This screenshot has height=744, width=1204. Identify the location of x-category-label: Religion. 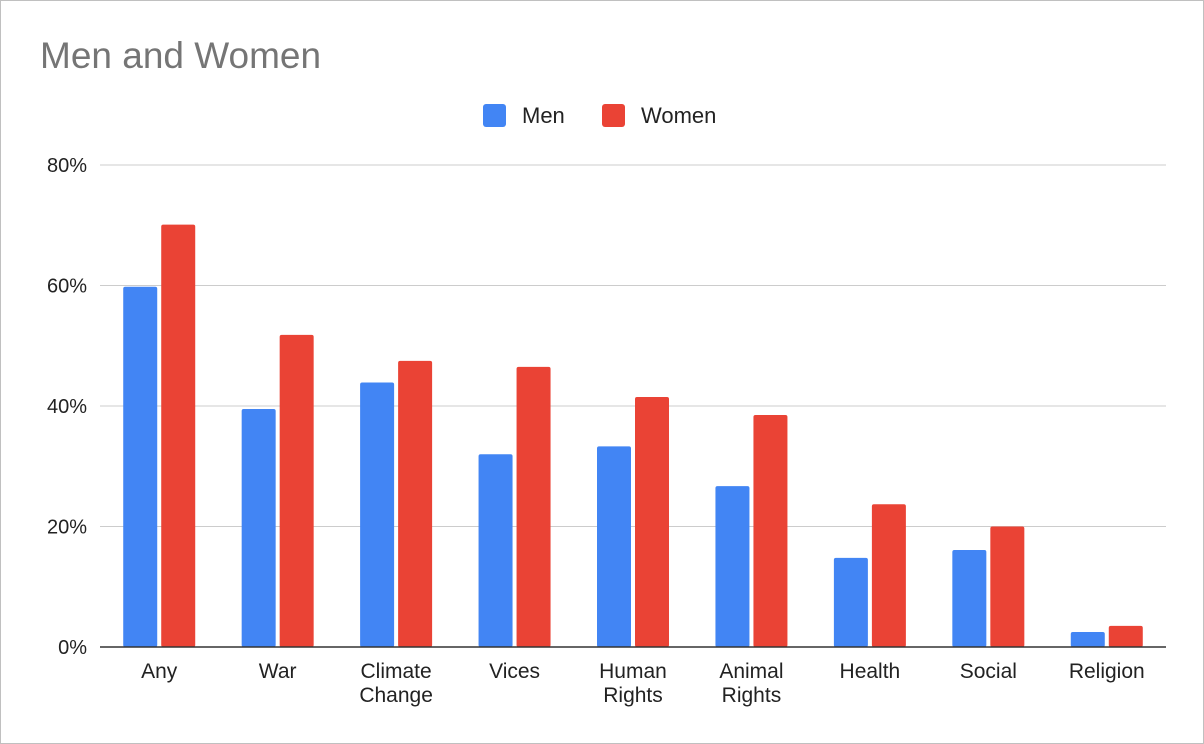
(1107, 671).